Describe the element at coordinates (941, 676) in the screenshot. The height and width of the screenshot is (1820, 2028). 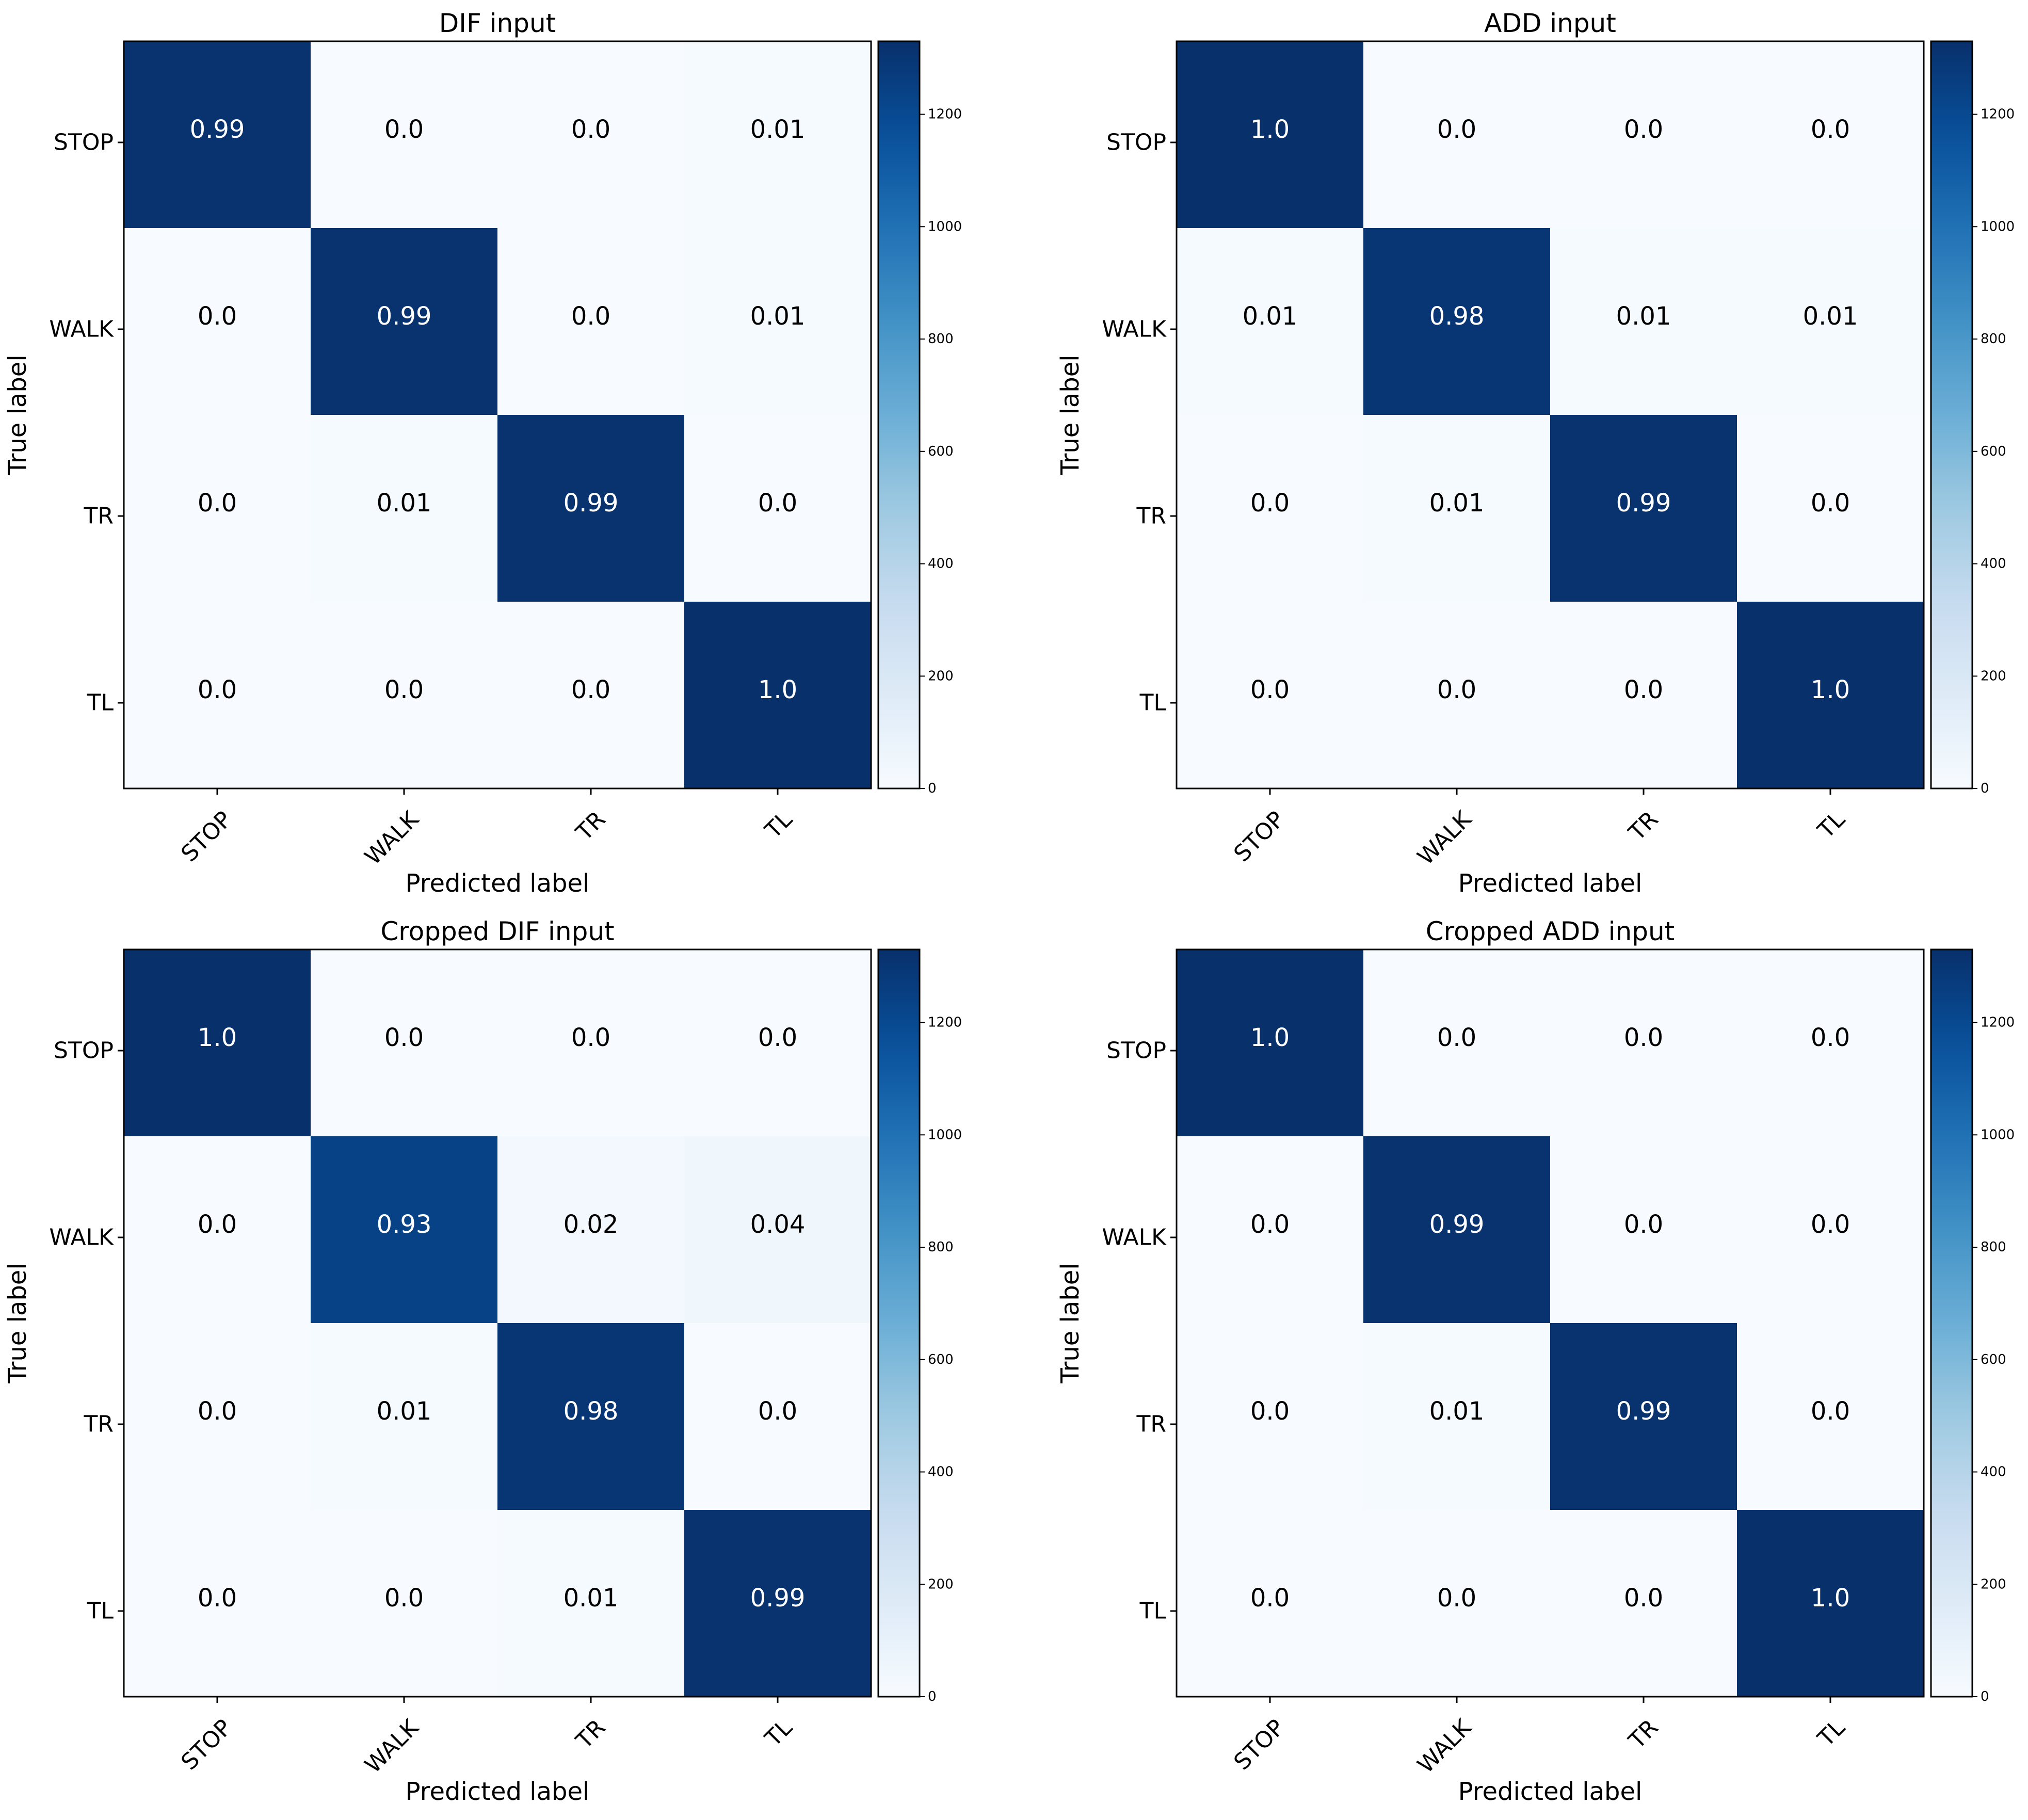
I see `colorbar-tick-label: 200` at that location.